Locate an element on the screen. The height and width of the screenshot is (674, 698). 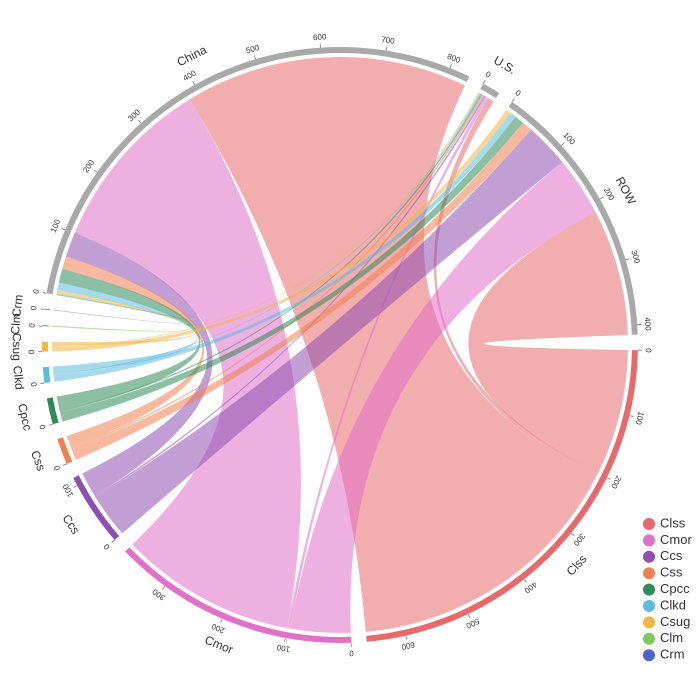
sector-label: ROW is located at coordinates (626, 190).